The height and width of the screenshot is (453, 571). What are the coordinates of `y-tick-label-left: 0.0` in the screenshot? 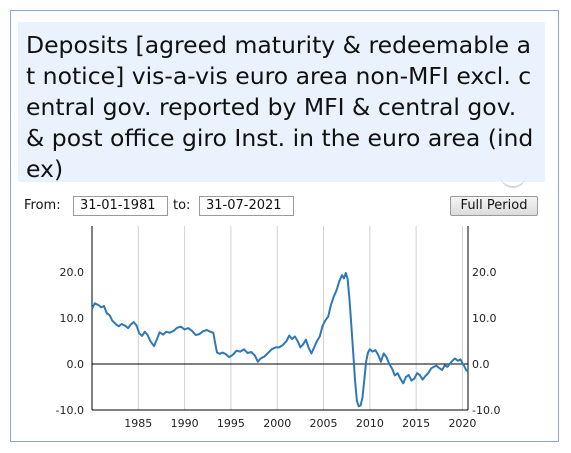 It's located at (76, 364).